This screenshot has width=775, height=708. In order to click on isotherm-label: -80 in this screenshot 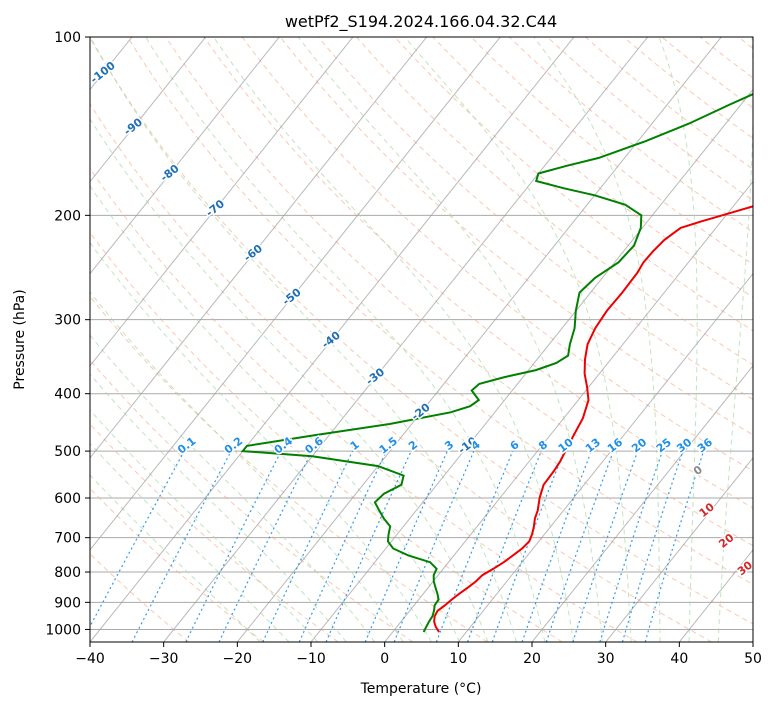, I will do `click(170, 173)`.